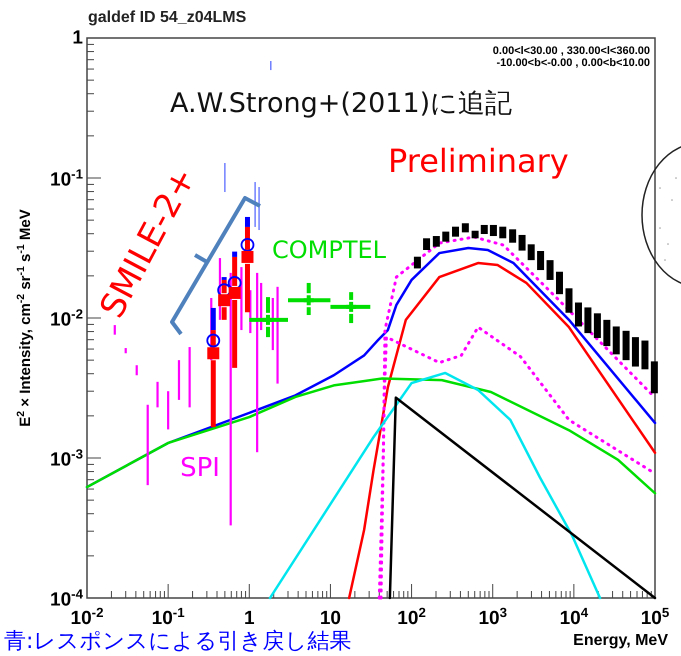 This screenshot has width=681, height=656. Describe the element at coordinates (492, 616) in the screenshot. I see `x-tick-label: 10$^{3}$` at that location.